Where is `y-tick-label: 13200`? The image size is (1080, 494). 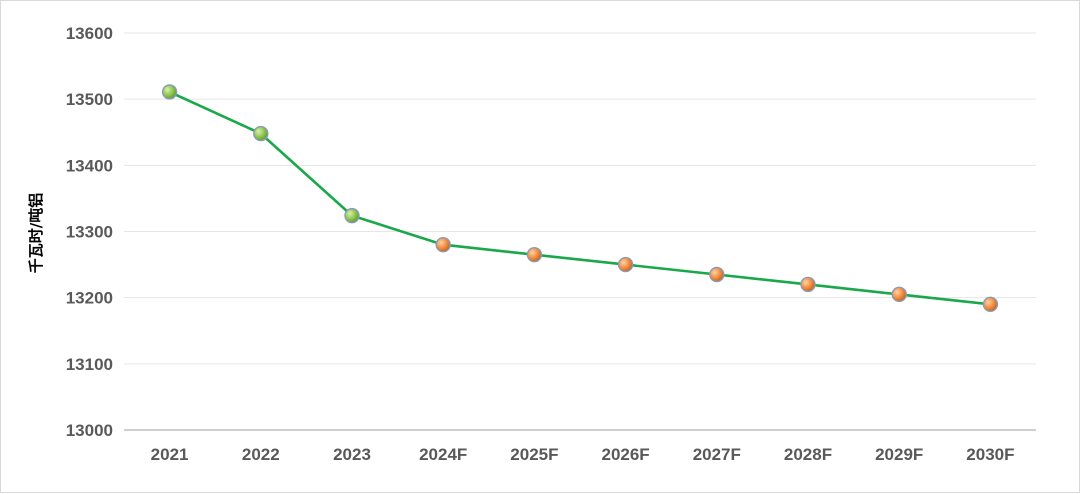
y-tick-label: 13200 is located at coordinates (89, 298).